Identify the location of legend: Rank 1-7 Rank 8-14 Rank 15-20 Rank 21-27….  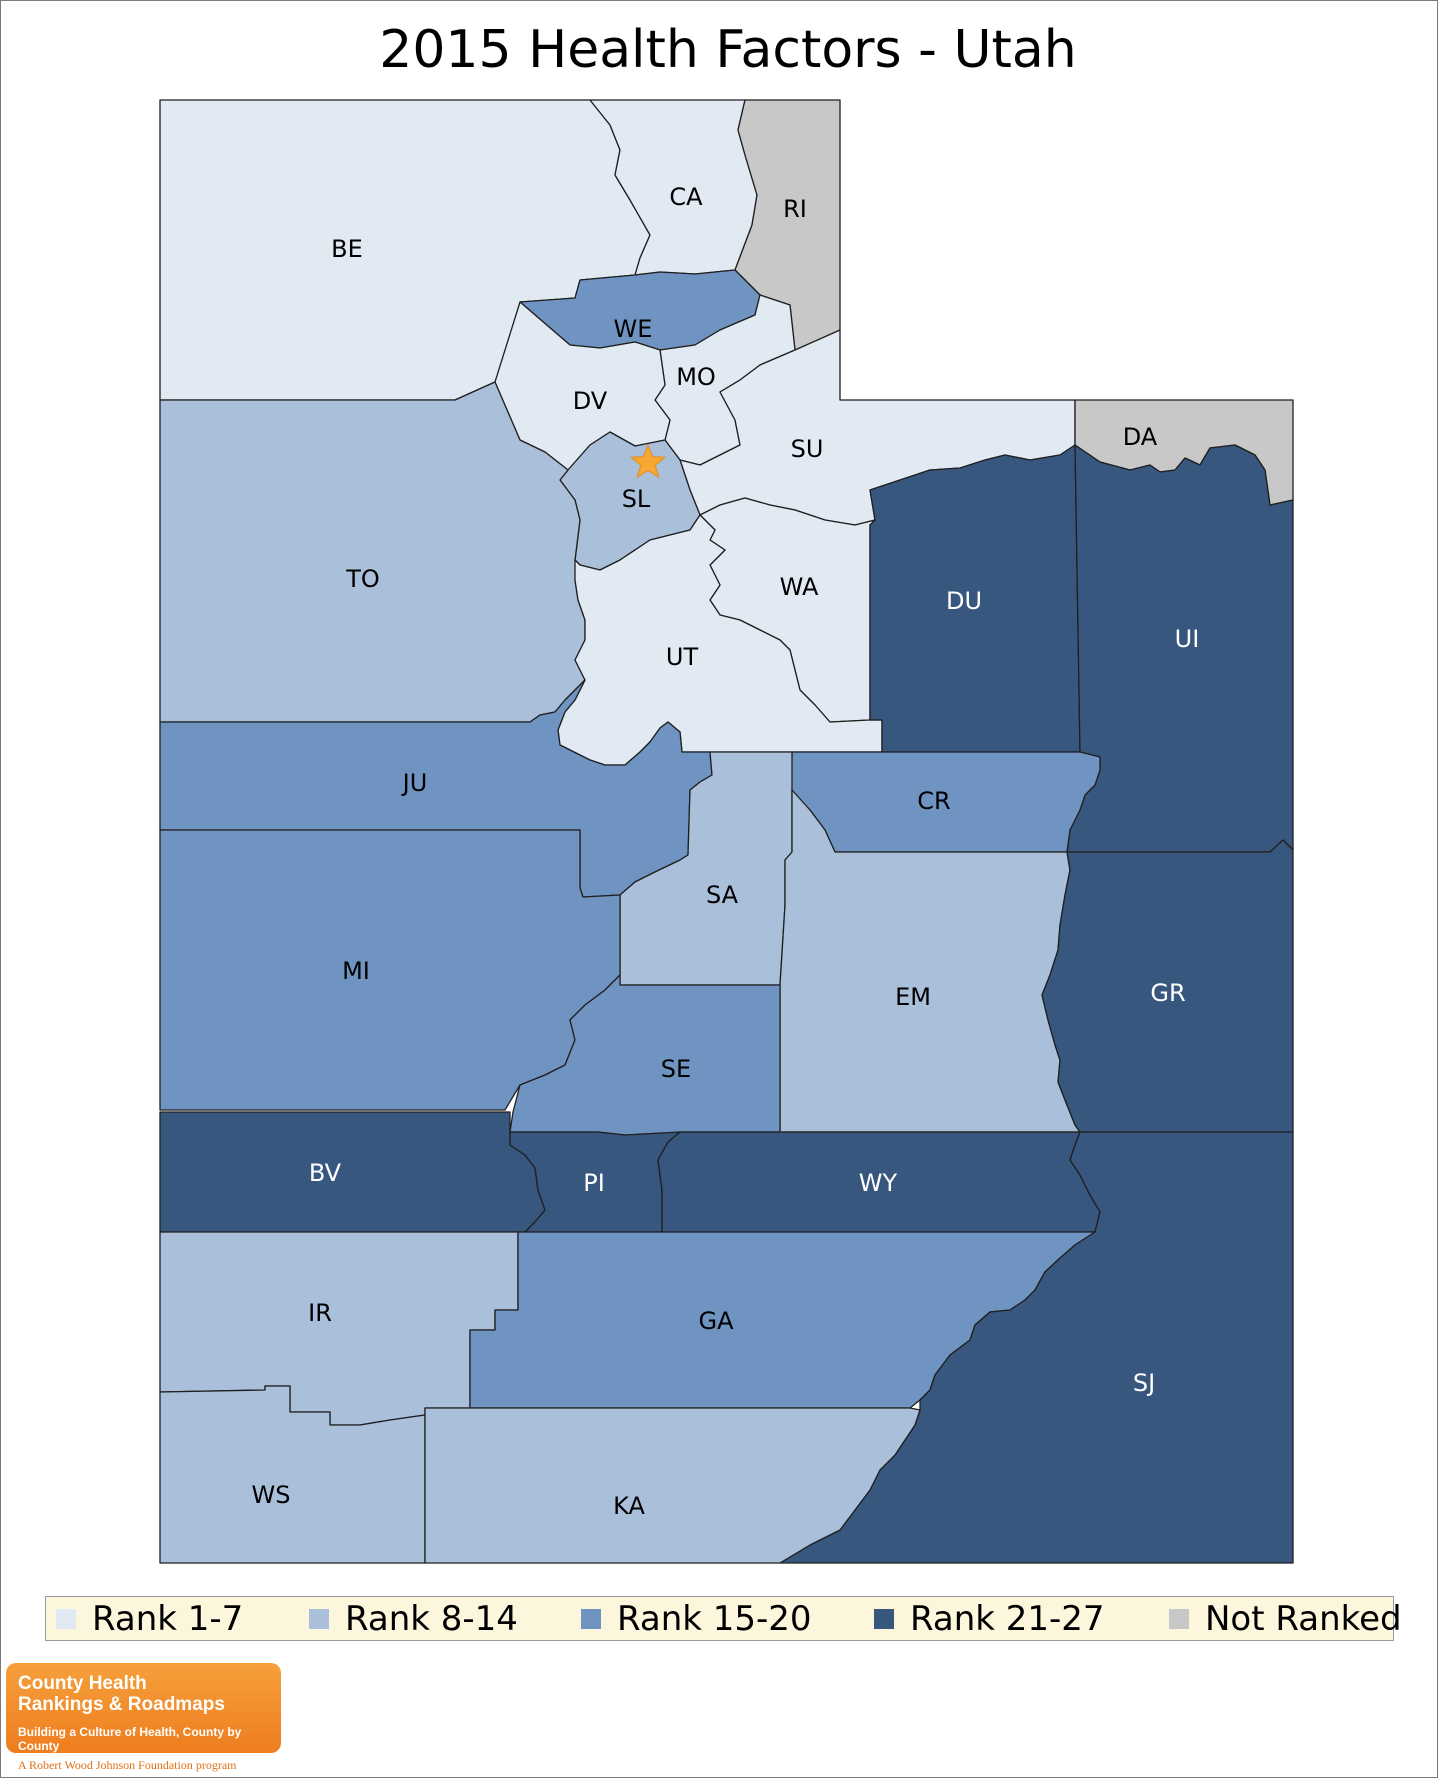
(723, 1618).